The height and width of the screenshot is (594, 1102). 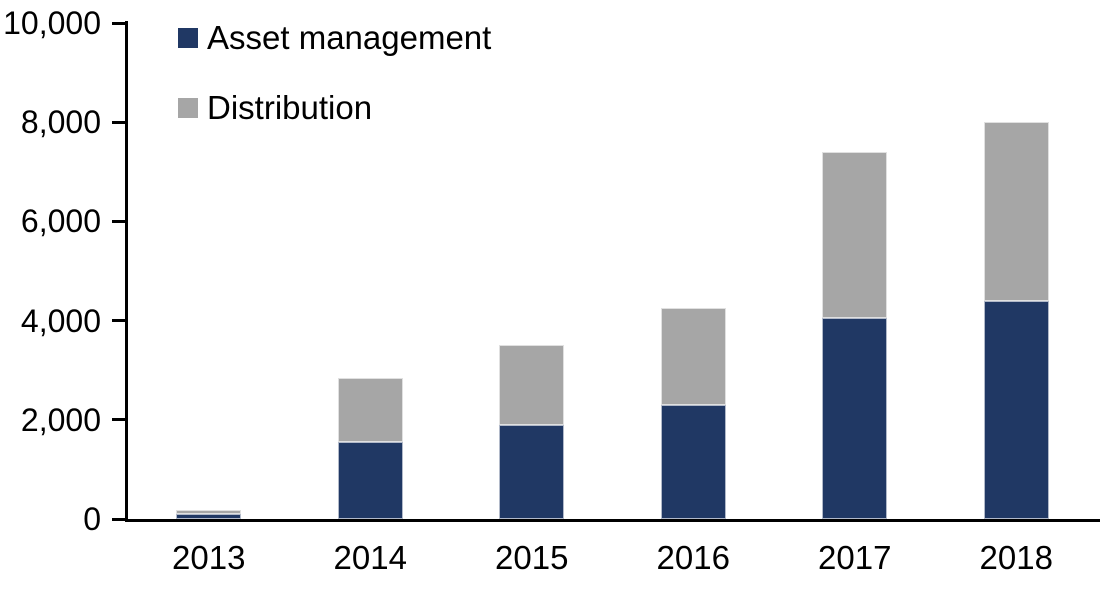 What do you see at coordinates (1016, 557) in the screenshot?
I see `x-tick-label: 2018` at bounding box center [1016, 557].